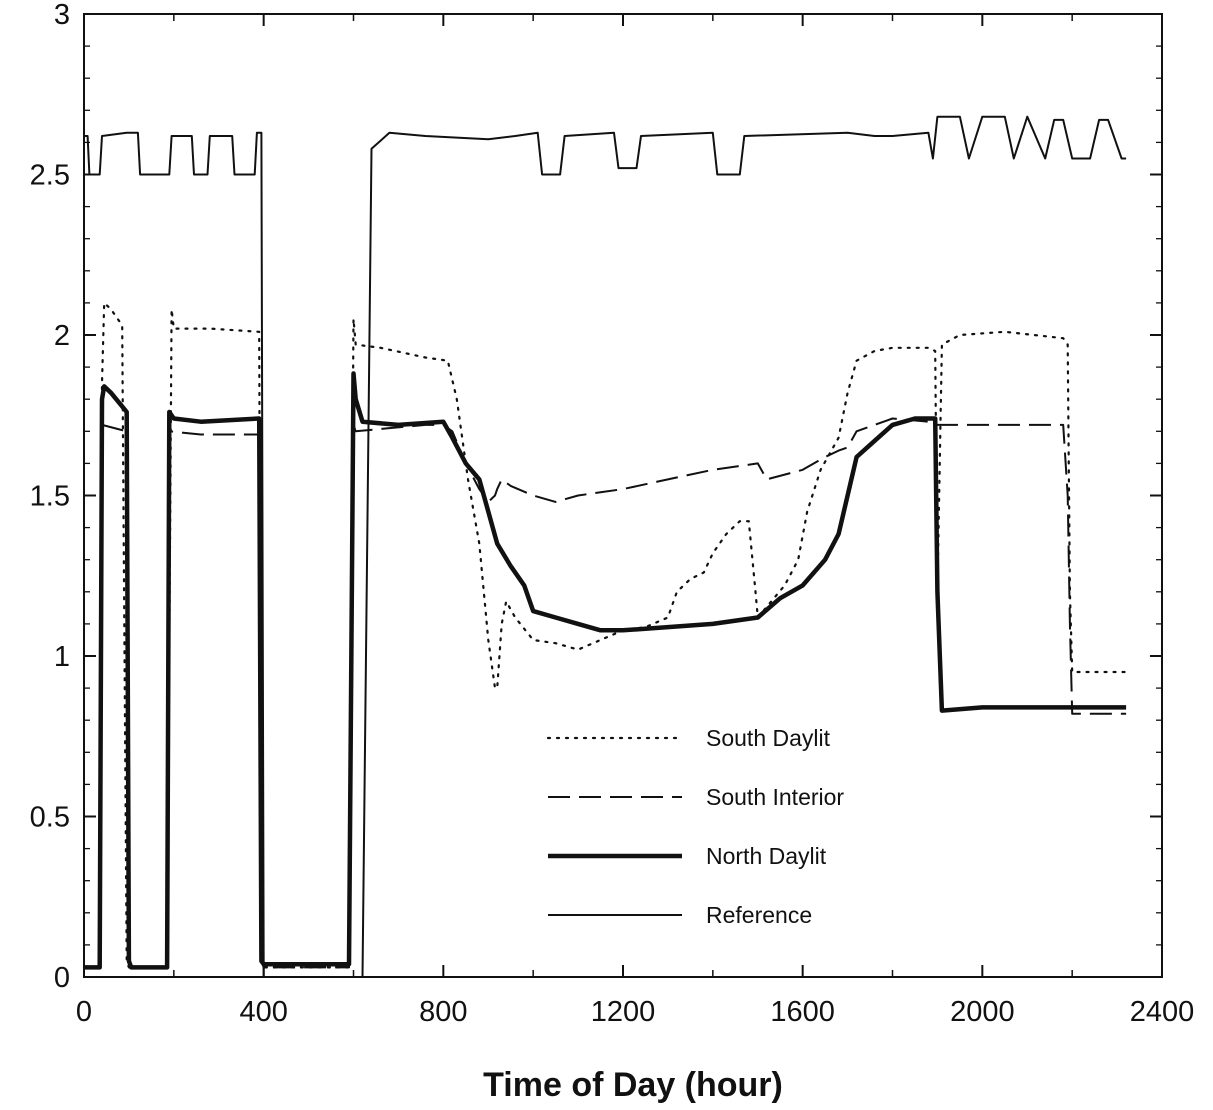 The image size is (1213, 1110). I want to click on y-tick-label: 0.5, so click(50, 818).